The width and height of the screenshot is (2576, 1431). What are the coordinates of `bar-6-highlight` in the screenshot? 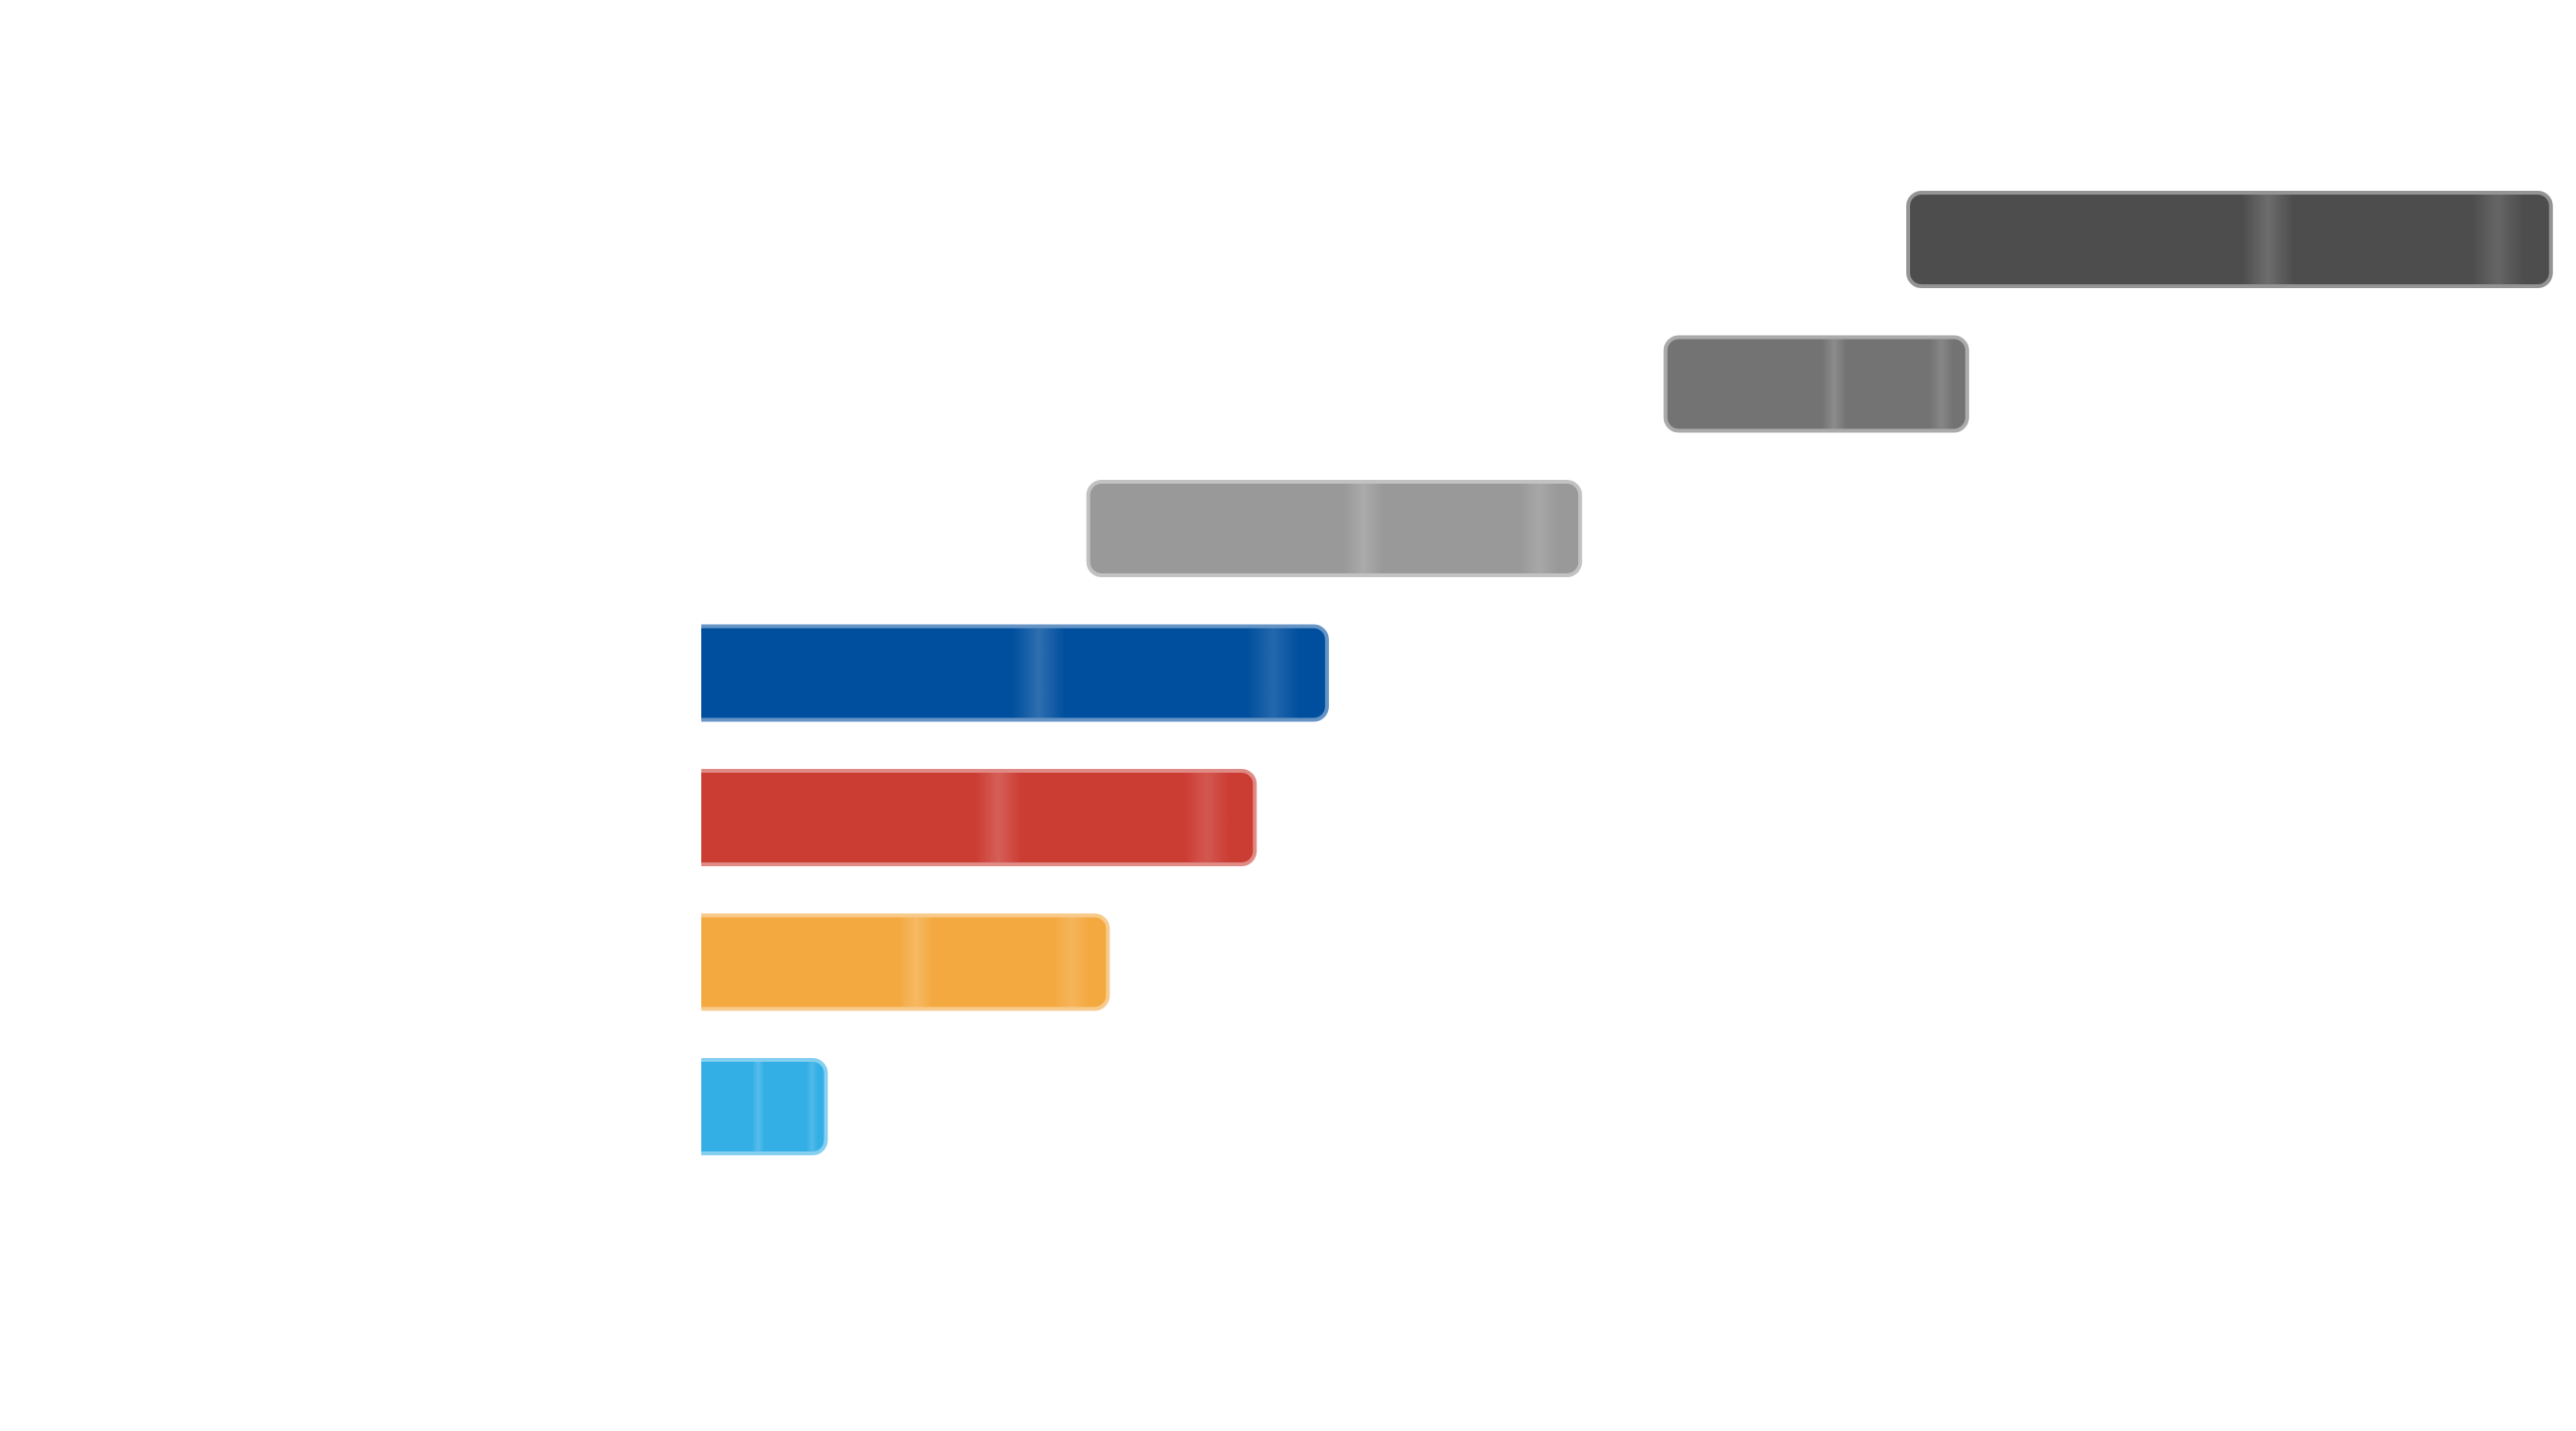 It's located at (904, 962).